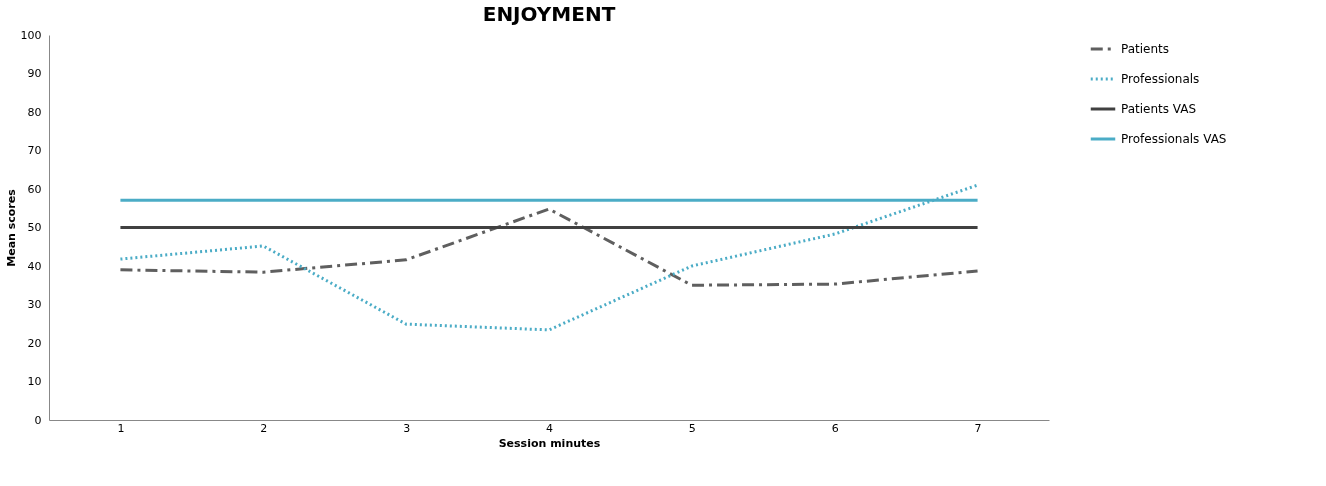  What do you see at coordinates (34, 227) in the screenshot?
I see `y-tick-label: 50` at bounding box center [34, 227].